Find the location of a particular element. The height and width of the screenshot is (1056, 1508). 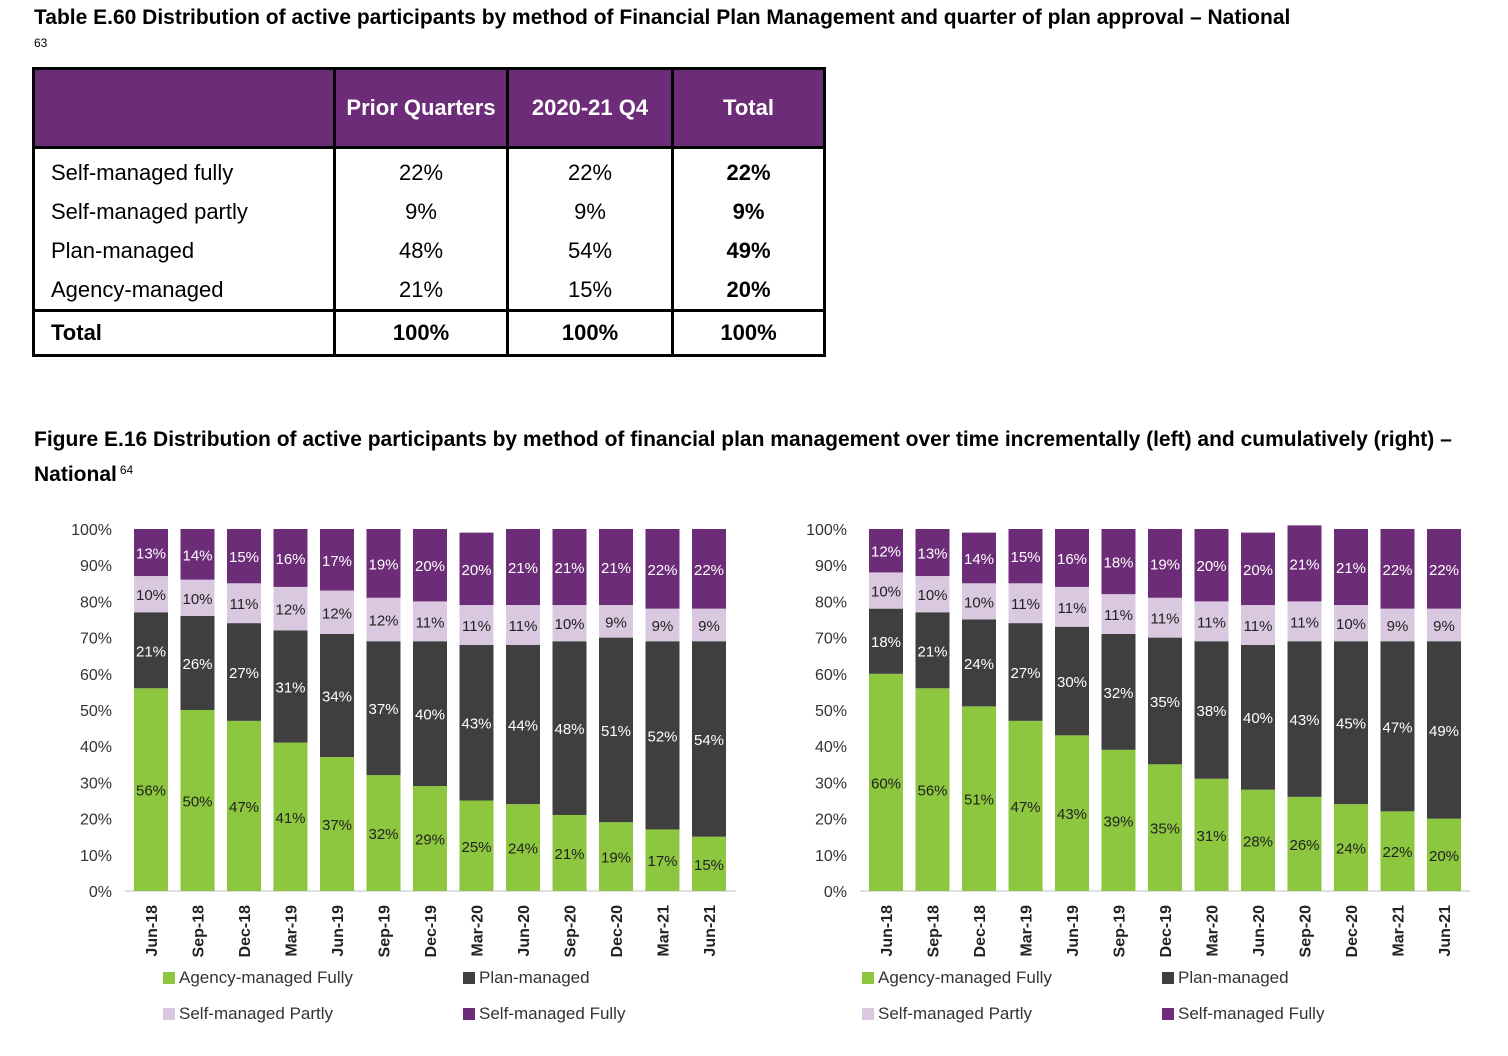

data-label: 27% is located at coordinates (1025, 673).